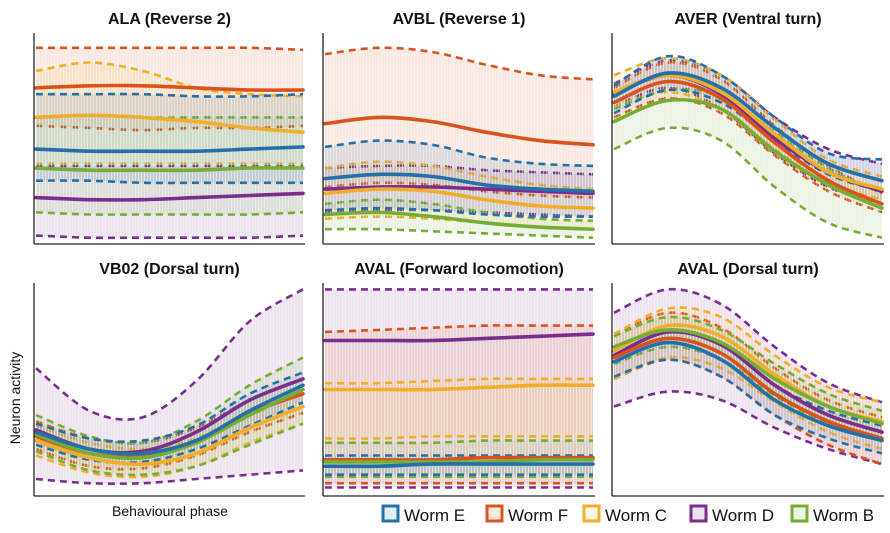  Describe the element at coordinates (15, 398) in the screenshot. I see `y-axis-label: Neuron activity` at that location.